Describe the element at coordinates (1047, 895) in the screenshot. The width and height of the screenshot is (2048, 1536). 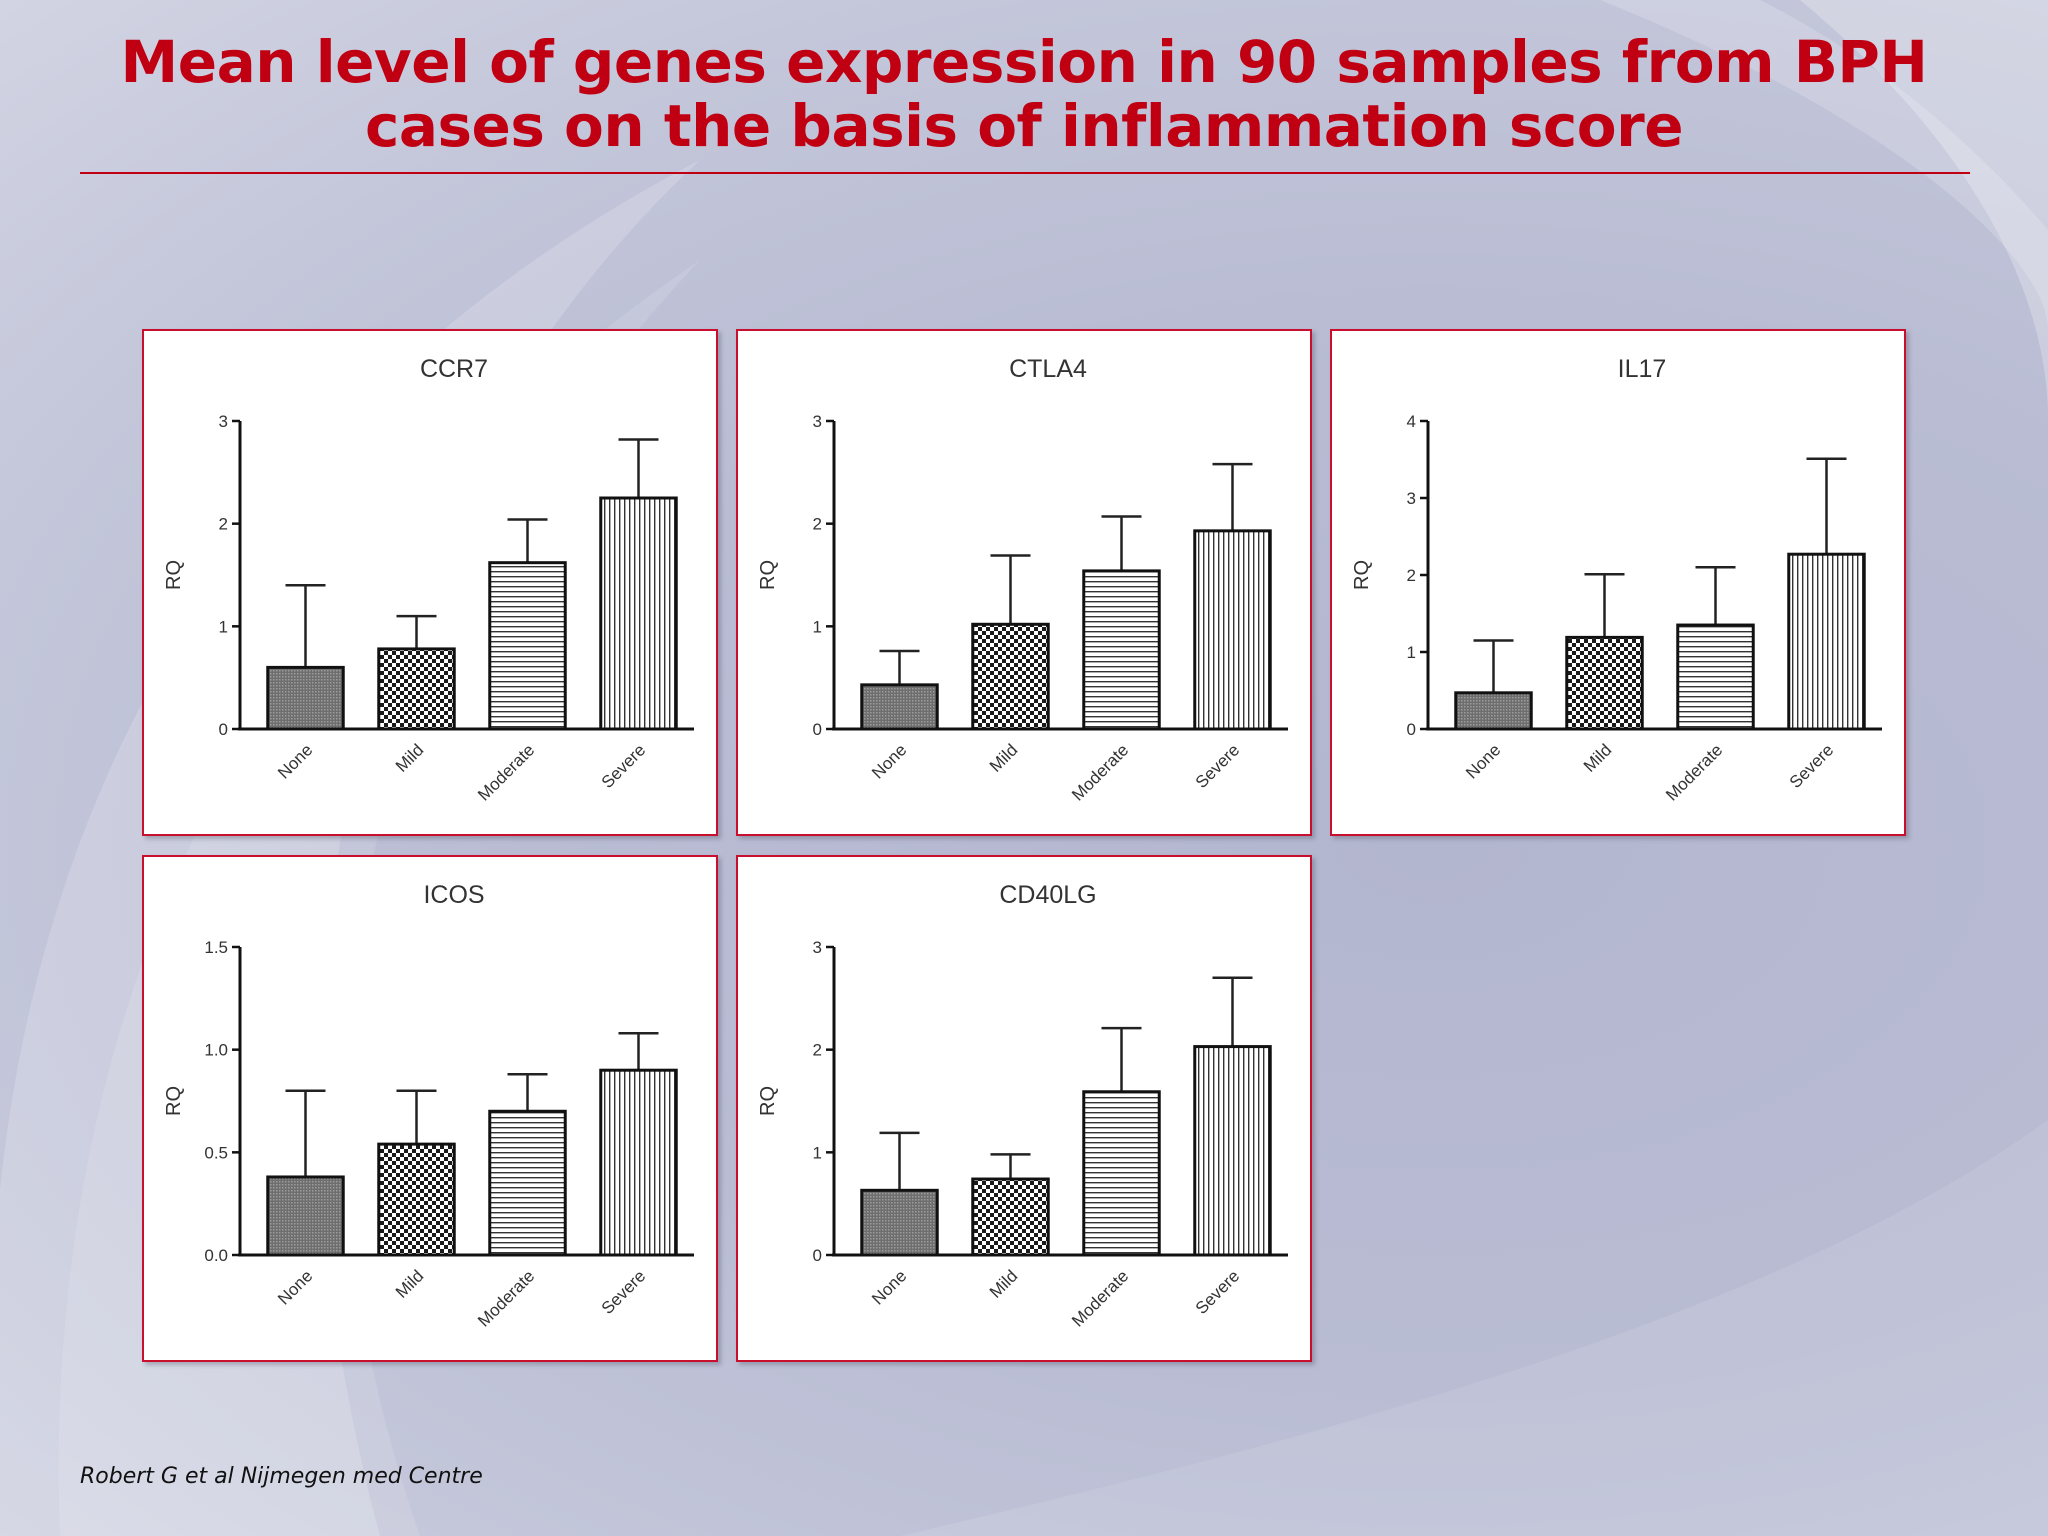
I see `chart-title: CD40LG` at that location.